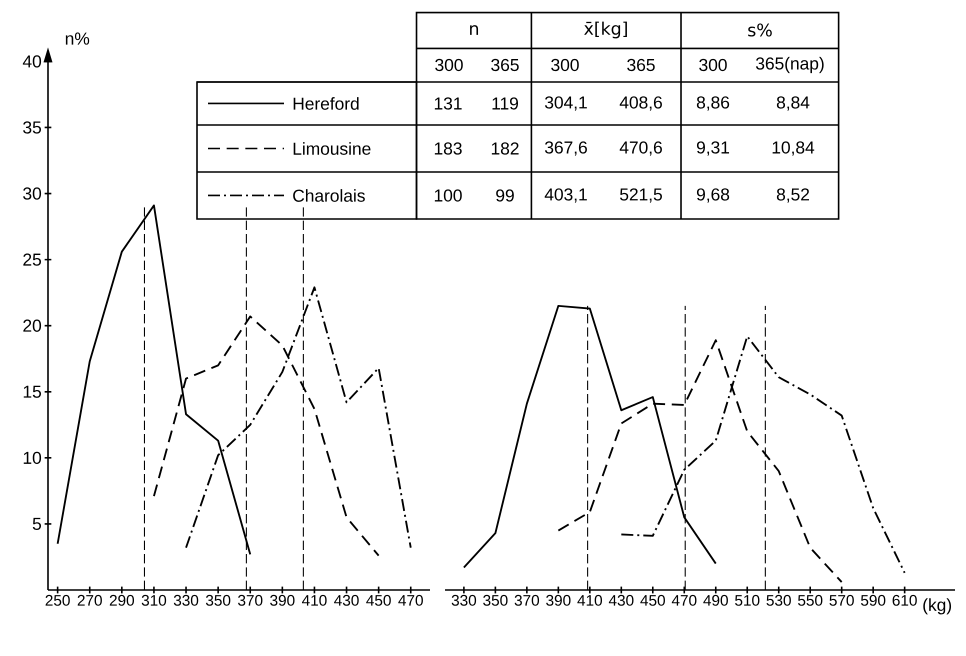 This screenshot has height=656, width=966. Describe the element at coordinates (154, 600) in the screenshot. I see `x-tick-label: 310` at that location.